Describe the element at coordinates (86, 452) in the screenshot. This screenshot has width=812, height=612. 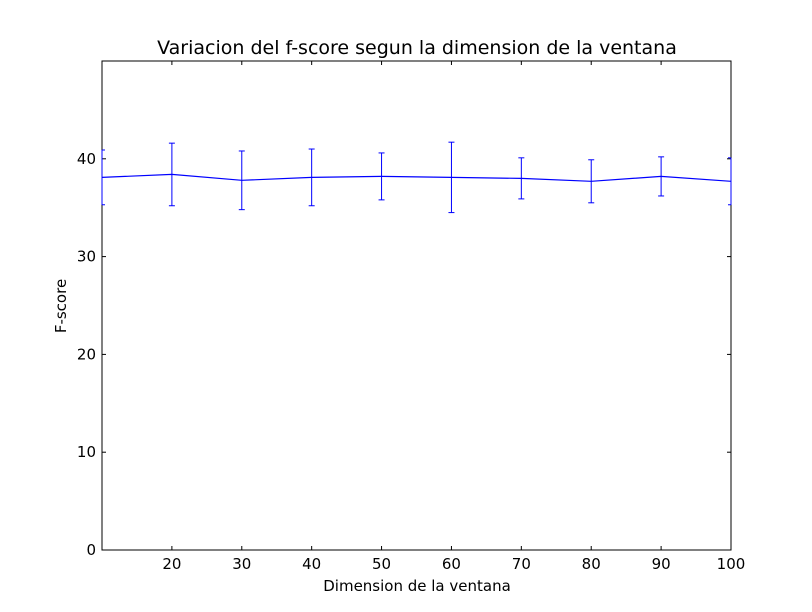
I see `y-tick-label: 10` at that location.